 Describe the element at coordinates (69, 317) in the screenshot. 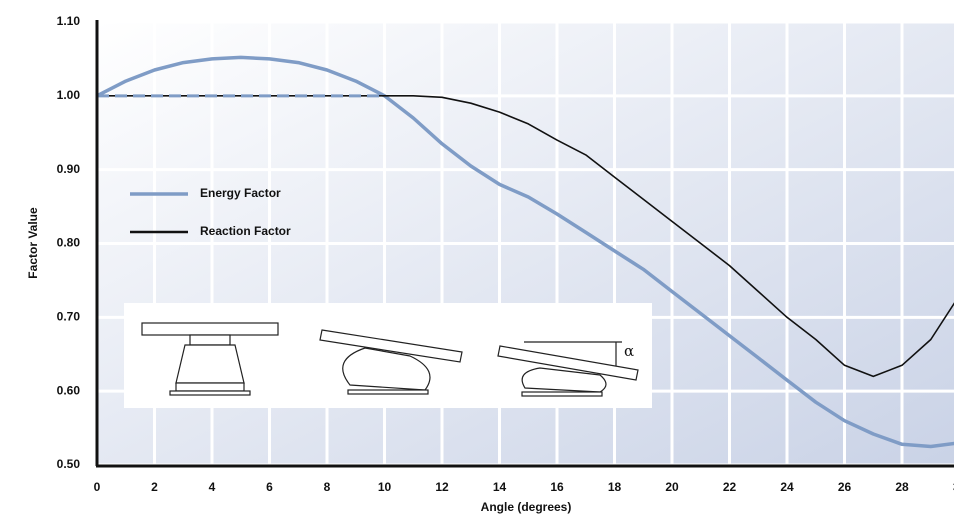

I see `y-tick-label: 0.70` at that location.